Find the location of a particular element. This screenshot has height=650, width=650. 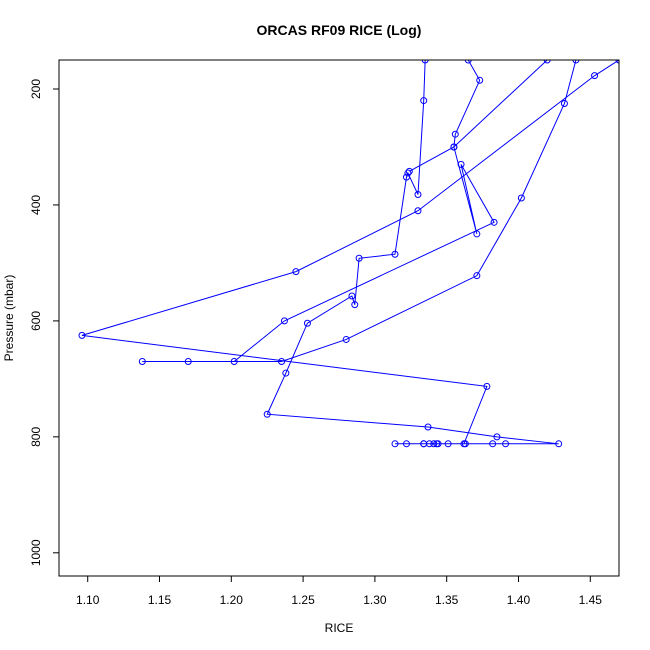

y-tick-label: 1000 is located at coordinates (36, 552).